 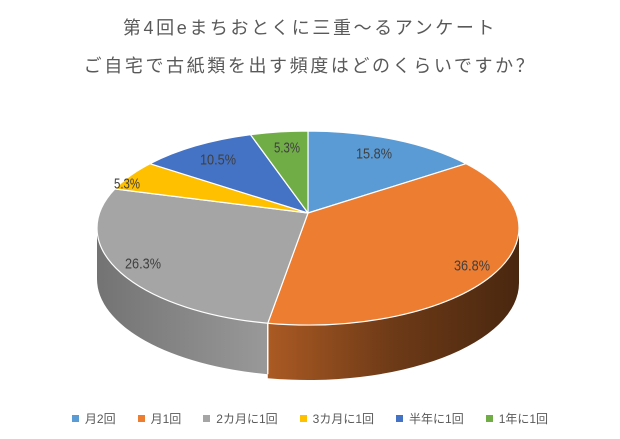 I want to click on data-label-0: 15.8%, so click(x=374, y=154).